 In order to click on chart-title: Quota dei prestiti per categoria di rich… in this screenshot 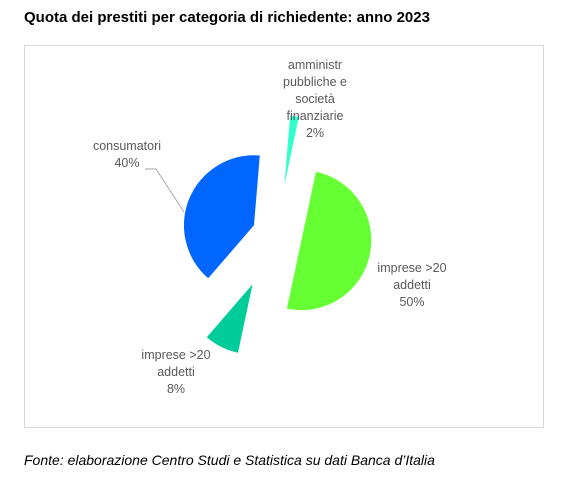, I will do `click(227, 17)`.